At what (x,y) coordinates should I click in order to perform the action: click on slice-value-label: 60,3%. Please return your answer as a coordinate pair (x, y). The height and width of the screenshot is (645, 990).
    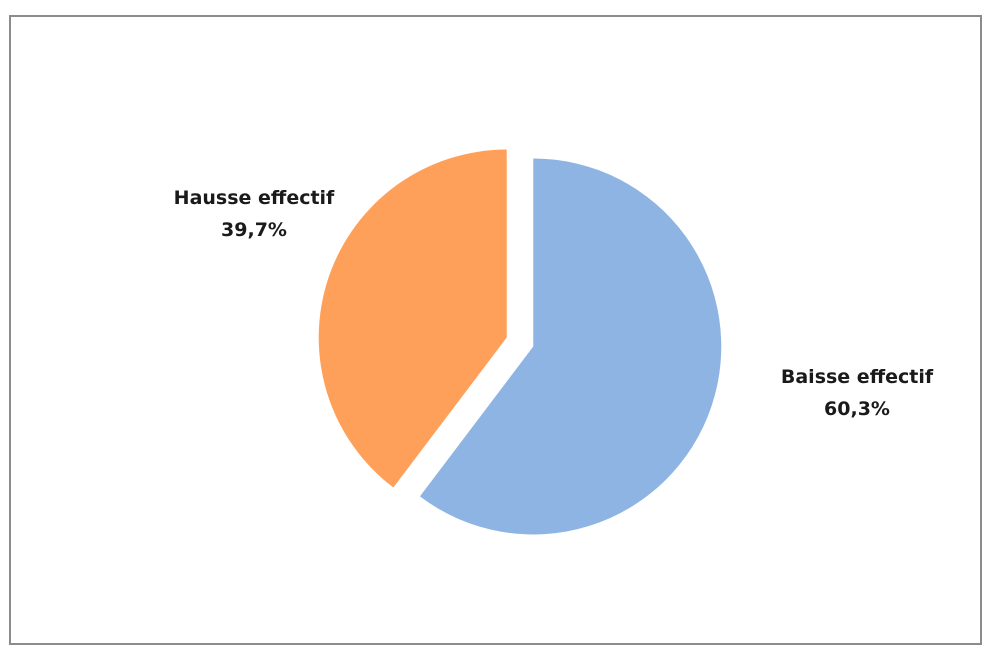
    Looking at the image, I should click on (857, 409).